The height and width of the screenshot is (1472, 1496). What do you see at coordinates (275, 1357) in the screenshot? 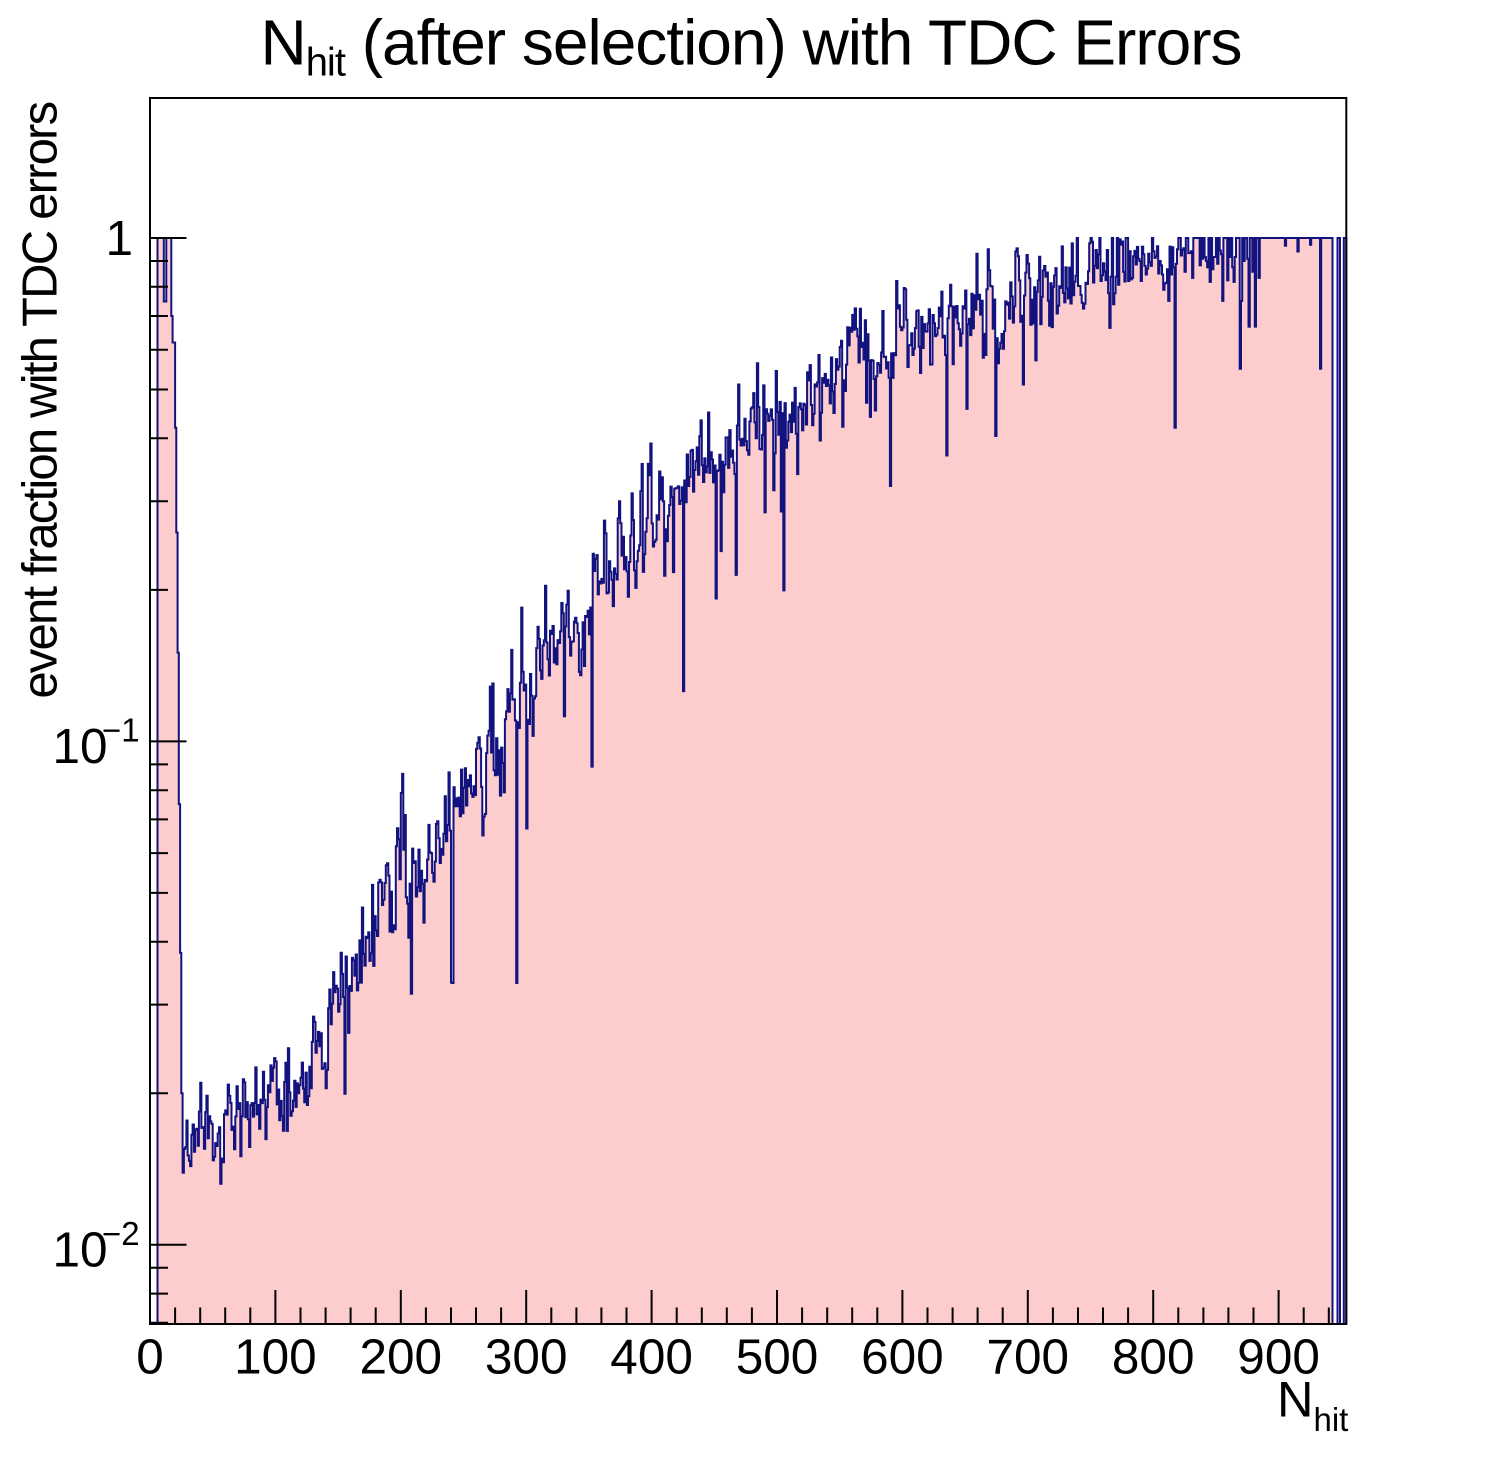
I see `svg-text: 100` at bounding box center [275, 1357].